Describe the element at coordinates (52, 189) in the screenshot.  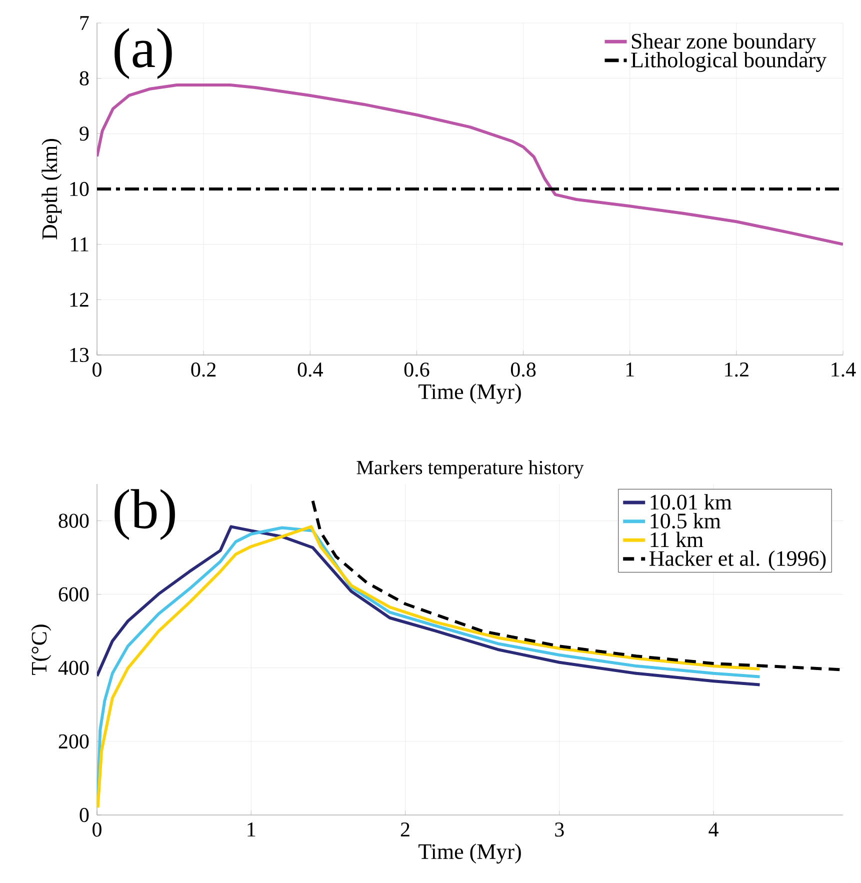
I see `y-axis-title: Depth (km)` at that location.